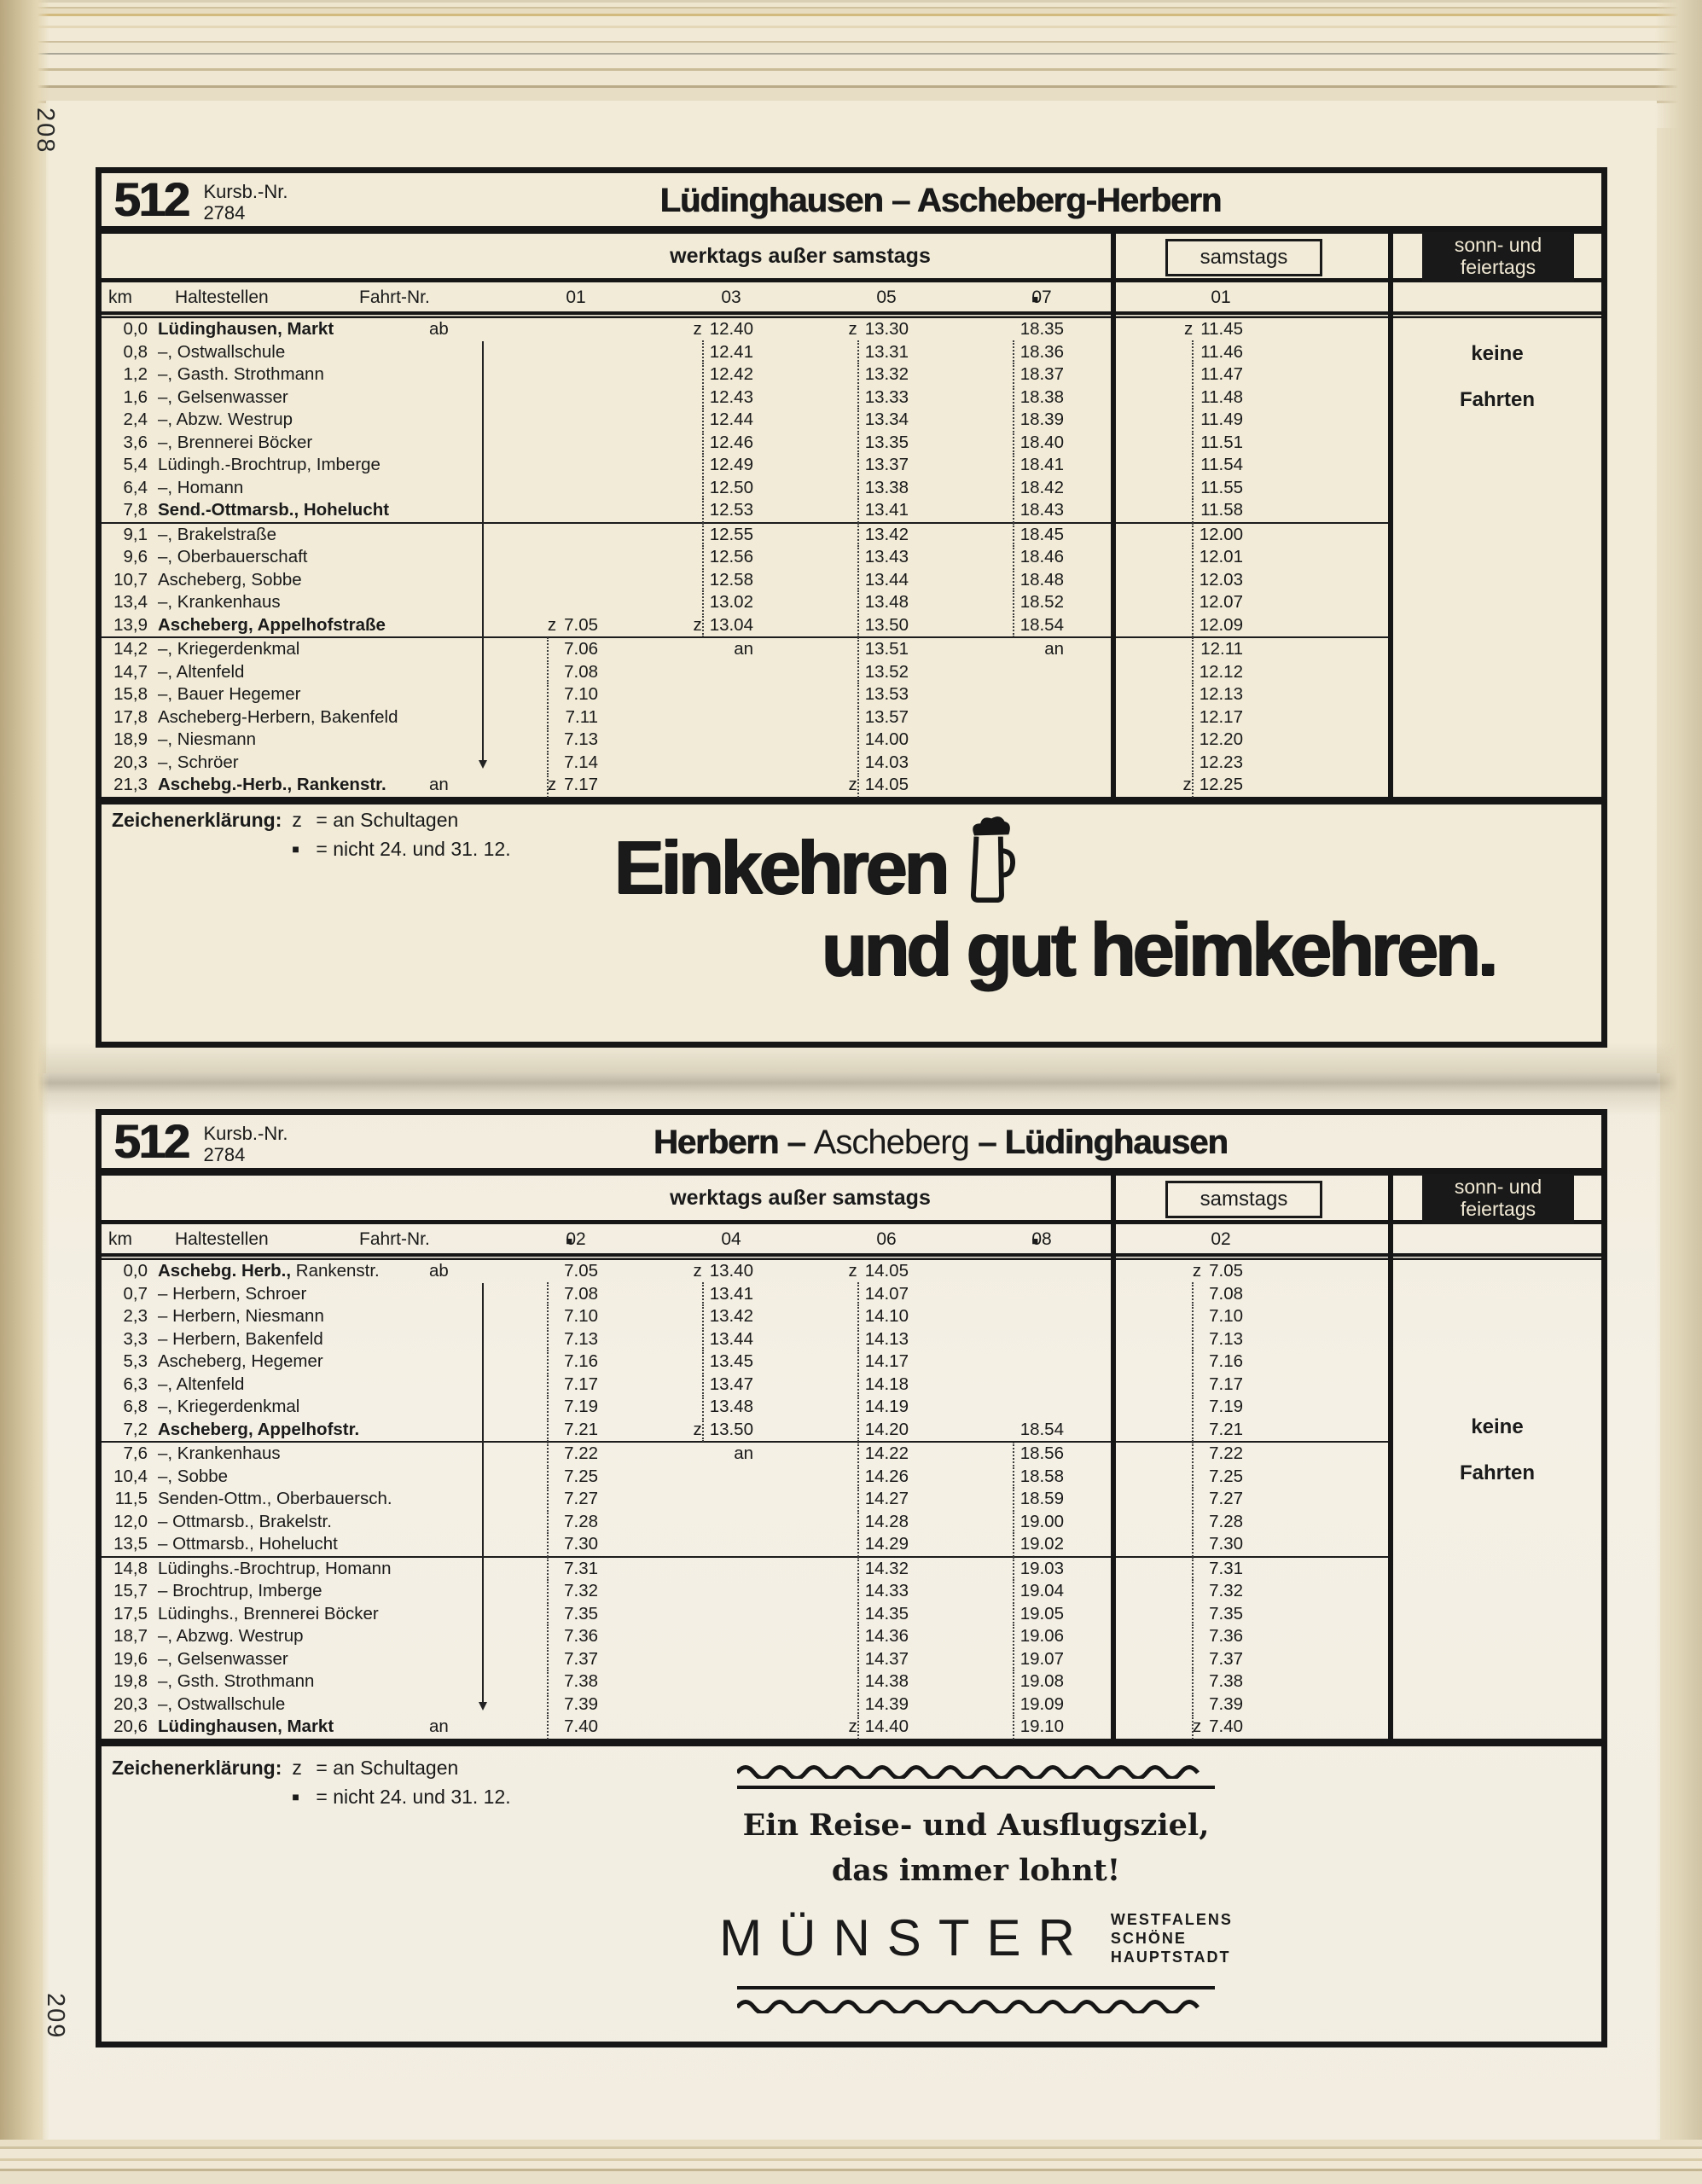 This screenshot has height=2184, width=1702. What do you see at coordinates (286, 420) in the screenshot?
I see `station-cell: –, Abzw. Westrup` at bounding box center [286, 420].